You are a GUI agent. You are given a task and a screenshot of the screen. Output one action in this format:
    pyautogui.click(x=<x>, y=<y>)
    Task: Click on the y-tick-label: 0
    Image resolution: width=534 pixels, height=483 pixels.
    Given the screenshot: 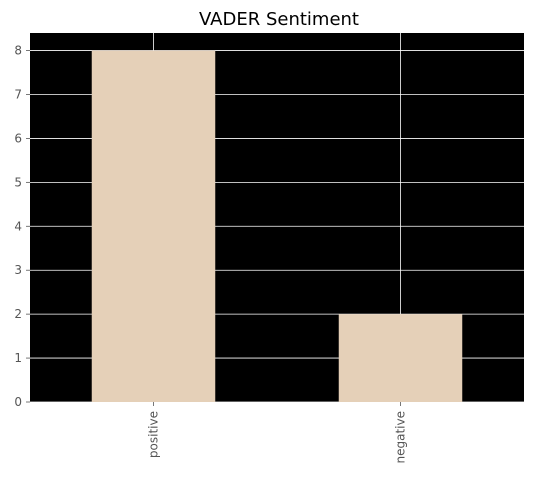 What is the action you would take?
    pyautogui.click(x=18, y=402)
    